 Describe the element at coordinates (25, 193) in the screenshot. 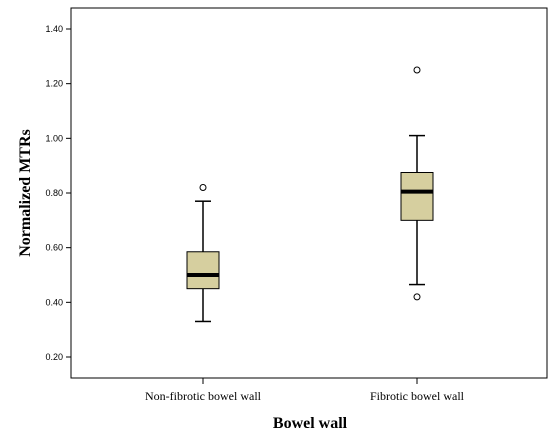

I see `y-axis-title: Normalized MTRs` at that location.